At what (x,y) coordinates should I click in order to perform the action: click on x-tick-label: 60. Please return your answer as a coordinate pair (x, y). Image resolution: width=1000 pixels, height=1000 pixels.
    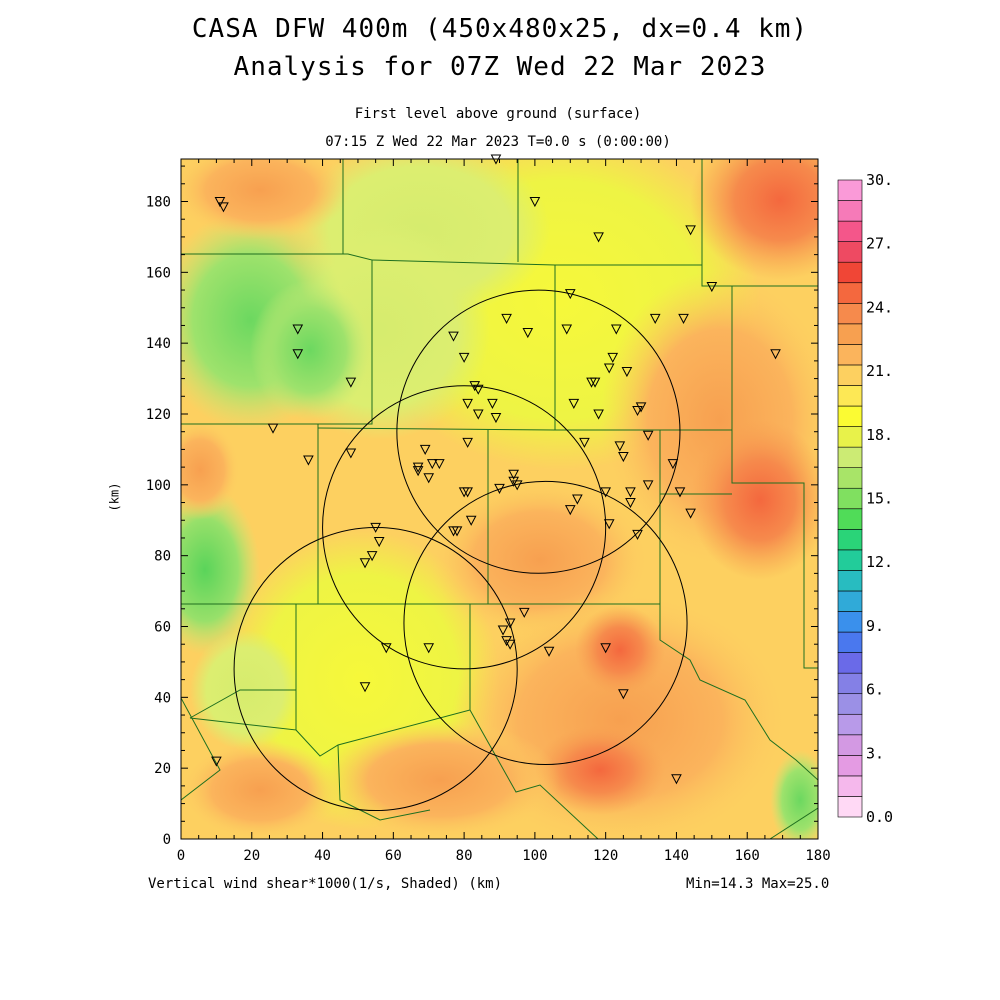
    Looking at the image, I should click on (393, 856).